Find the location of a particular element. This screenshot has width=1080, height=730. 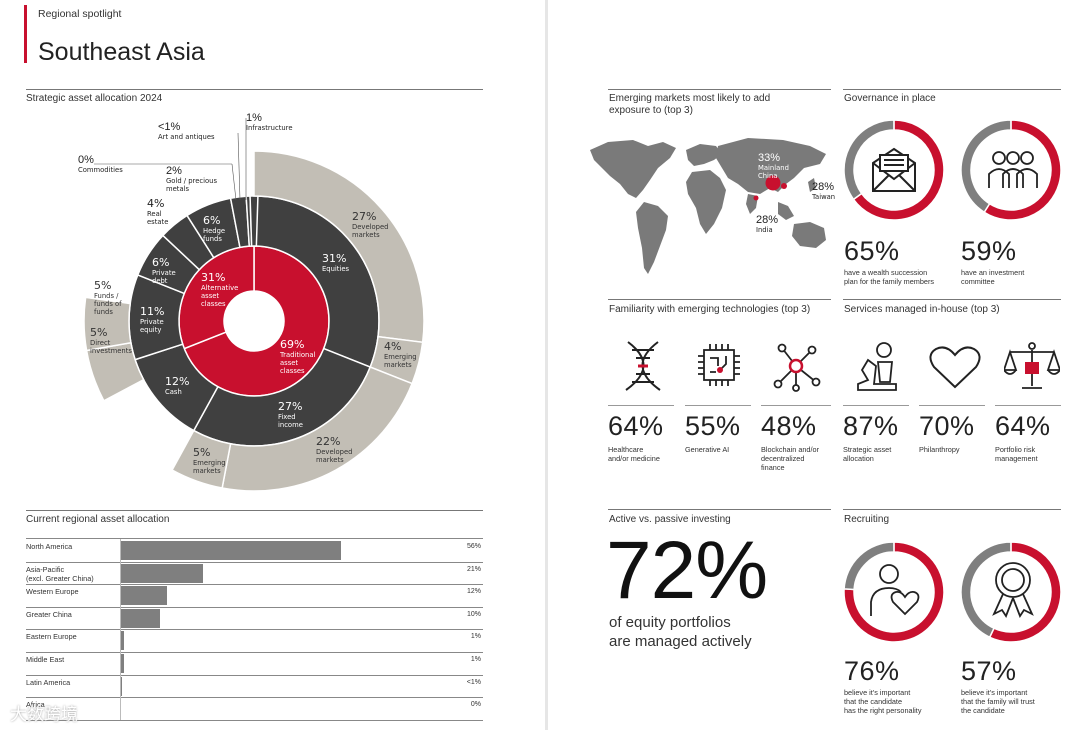

governance-donuts is located at coordinates (952, 170).